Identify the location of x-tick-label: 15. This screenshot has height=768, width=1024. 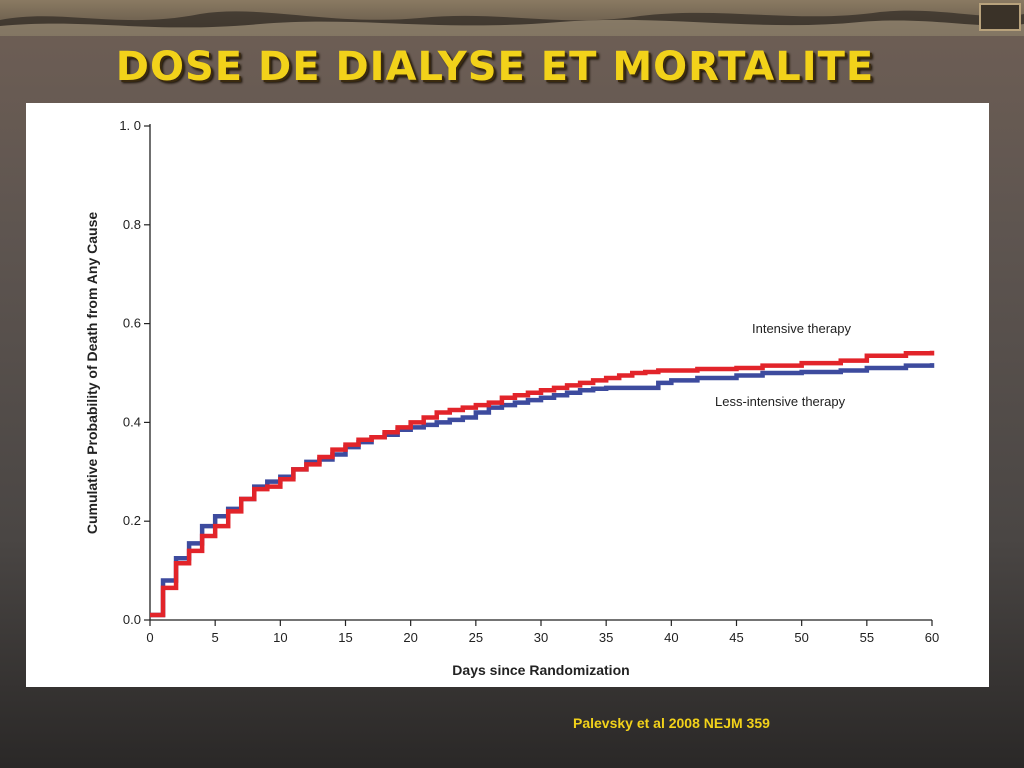
(345, 637).